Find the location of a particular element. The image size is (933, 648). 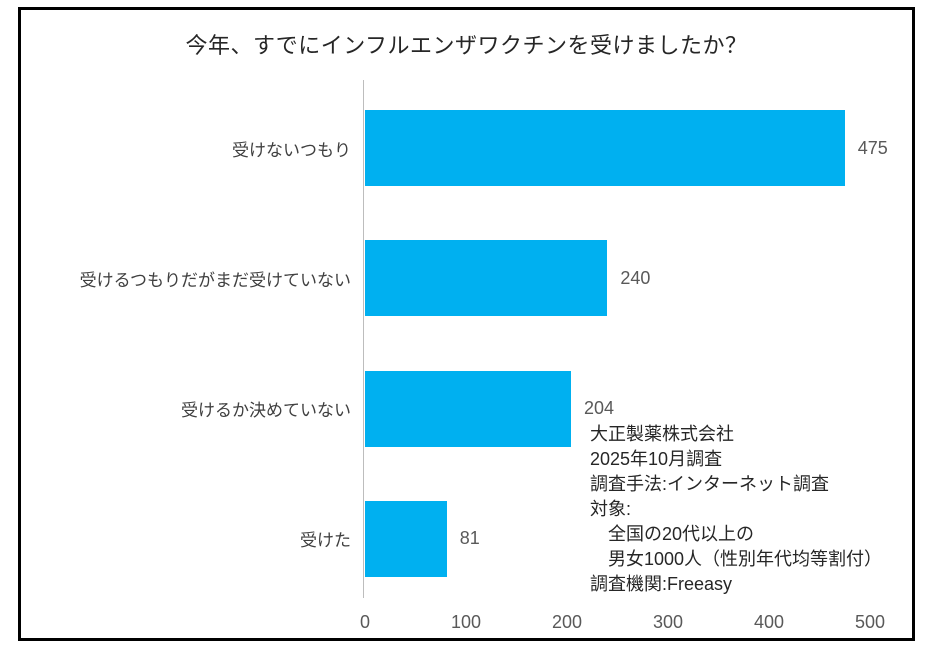

bar-row: 受けるつもりだがまだ受けていない 240 is located at coordinates (466, 278).